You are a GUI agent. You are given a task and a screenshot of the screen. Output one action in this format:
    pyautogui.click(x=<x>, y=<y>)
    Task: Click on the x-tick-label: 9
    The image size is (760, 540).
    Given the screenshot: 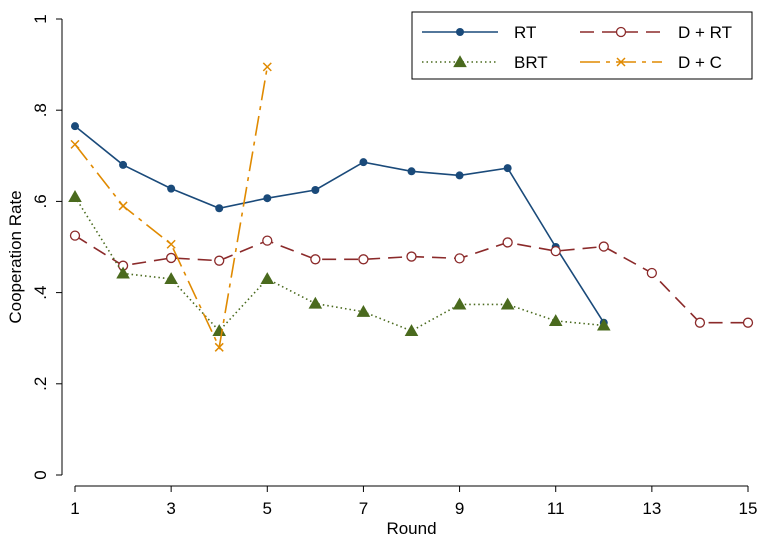 What is the action you would take?
    pyautogui.click(x=459, y=508)
    